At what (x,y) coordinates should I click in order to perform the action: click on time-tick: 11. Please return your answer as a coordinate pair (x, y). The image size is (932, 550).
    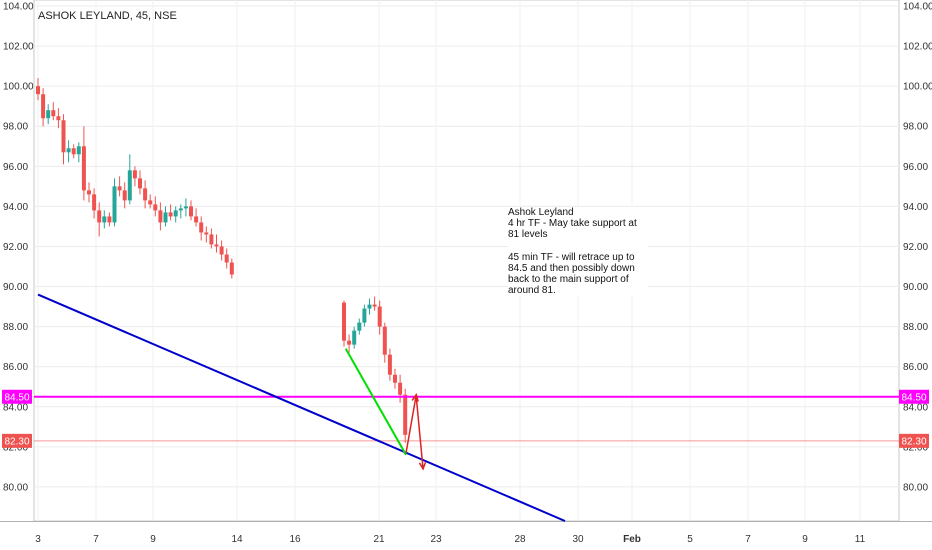
    Looking at the image, I should click on (860, 539).